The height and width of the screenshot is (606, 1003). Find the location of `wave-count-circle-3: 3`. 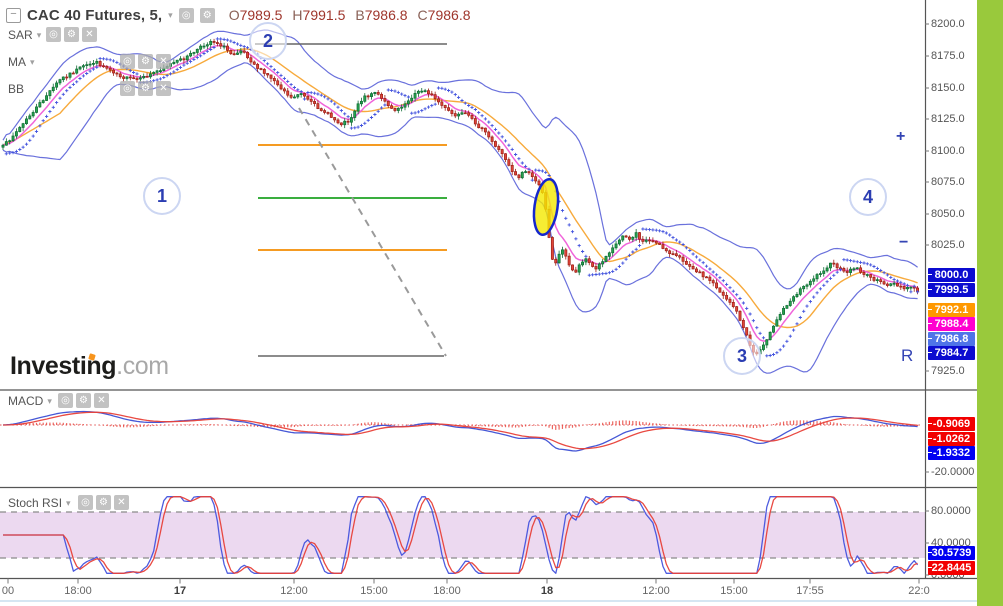

wave-count-circle-3: 3 is located at coordinates (742, 356).